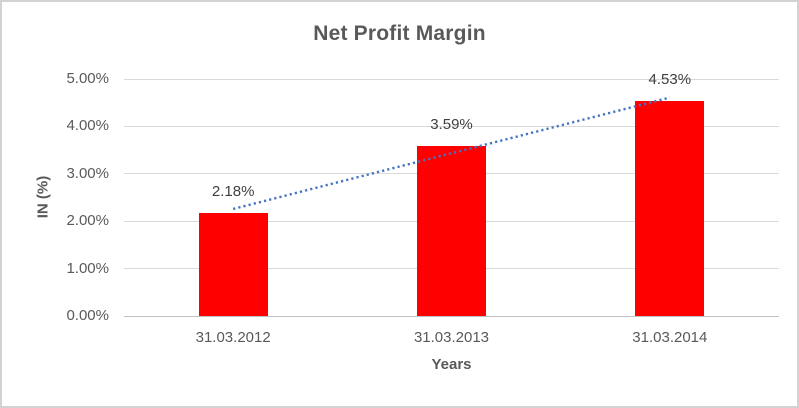 The width and height of the screenshot is (799, 408). I want to click on y-tick-label: 5.00%, so click(87, 78).